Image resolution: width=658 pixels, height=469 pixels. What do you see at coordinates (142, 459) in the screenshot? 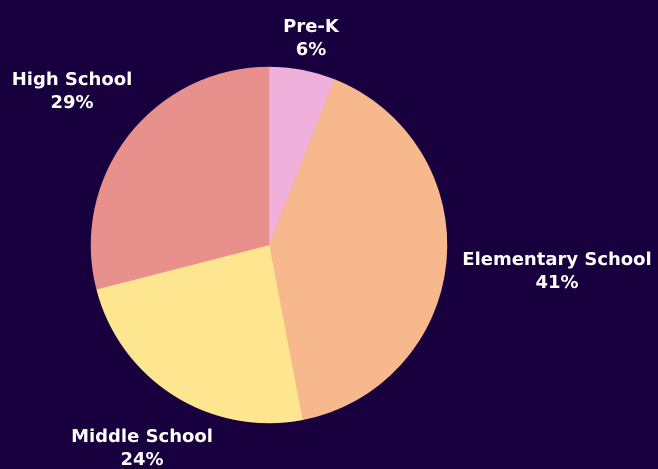
I see `slice-value-middle-school: 24%` at bounding box center [142, 459].